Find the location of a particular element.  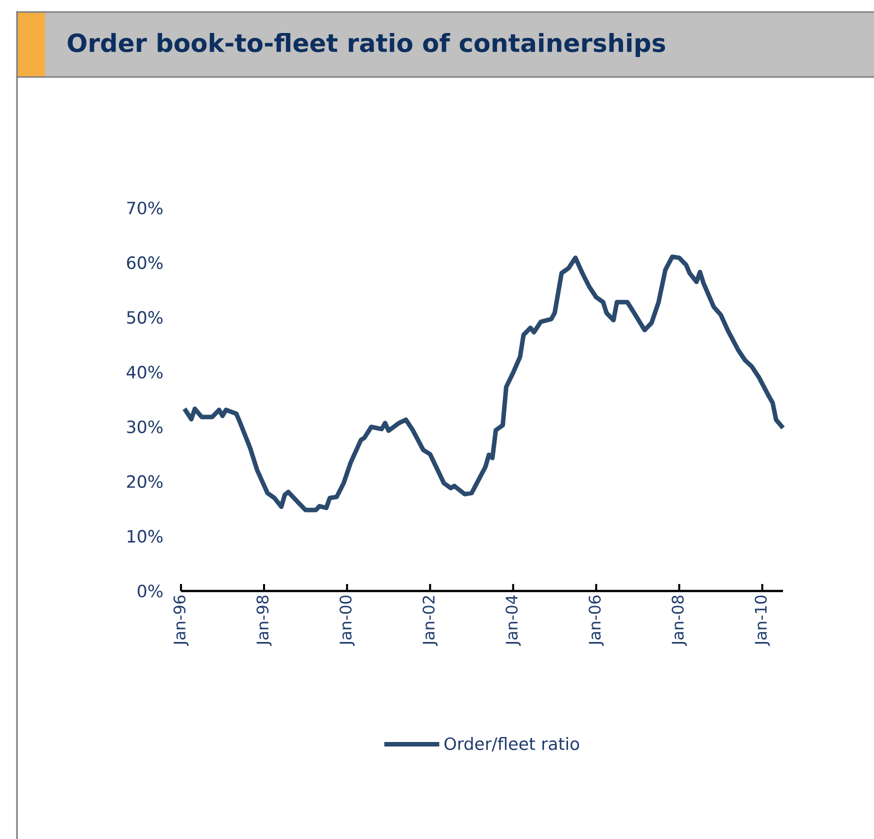

x-tick-label: Jan-04 is located at coordinates (513, 620).